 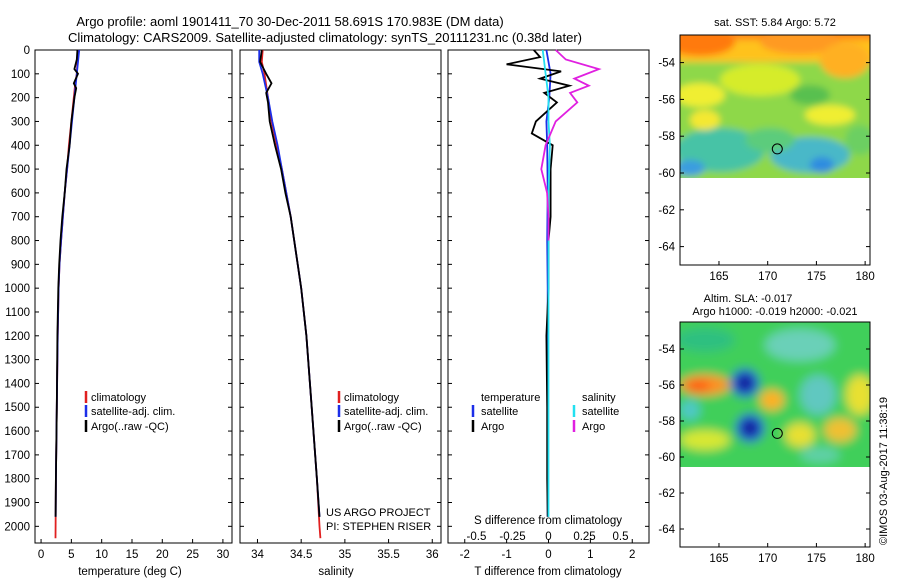 What do you see at coordinates (492, 427) in the screenshot?
I see `legend-label-t-argo: Argo` at bounding box center [492, 427].